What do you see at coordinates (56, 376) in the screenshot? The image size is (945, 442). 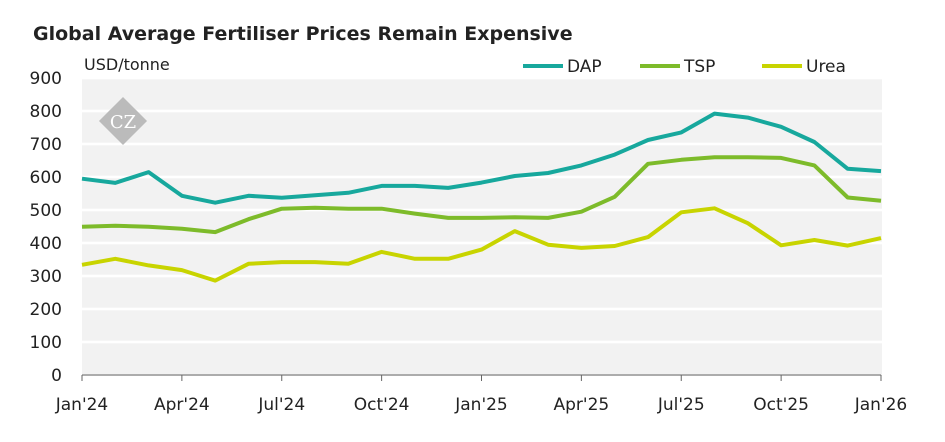 I see `y-tick-label: 0` at bounding box center [56, 376].